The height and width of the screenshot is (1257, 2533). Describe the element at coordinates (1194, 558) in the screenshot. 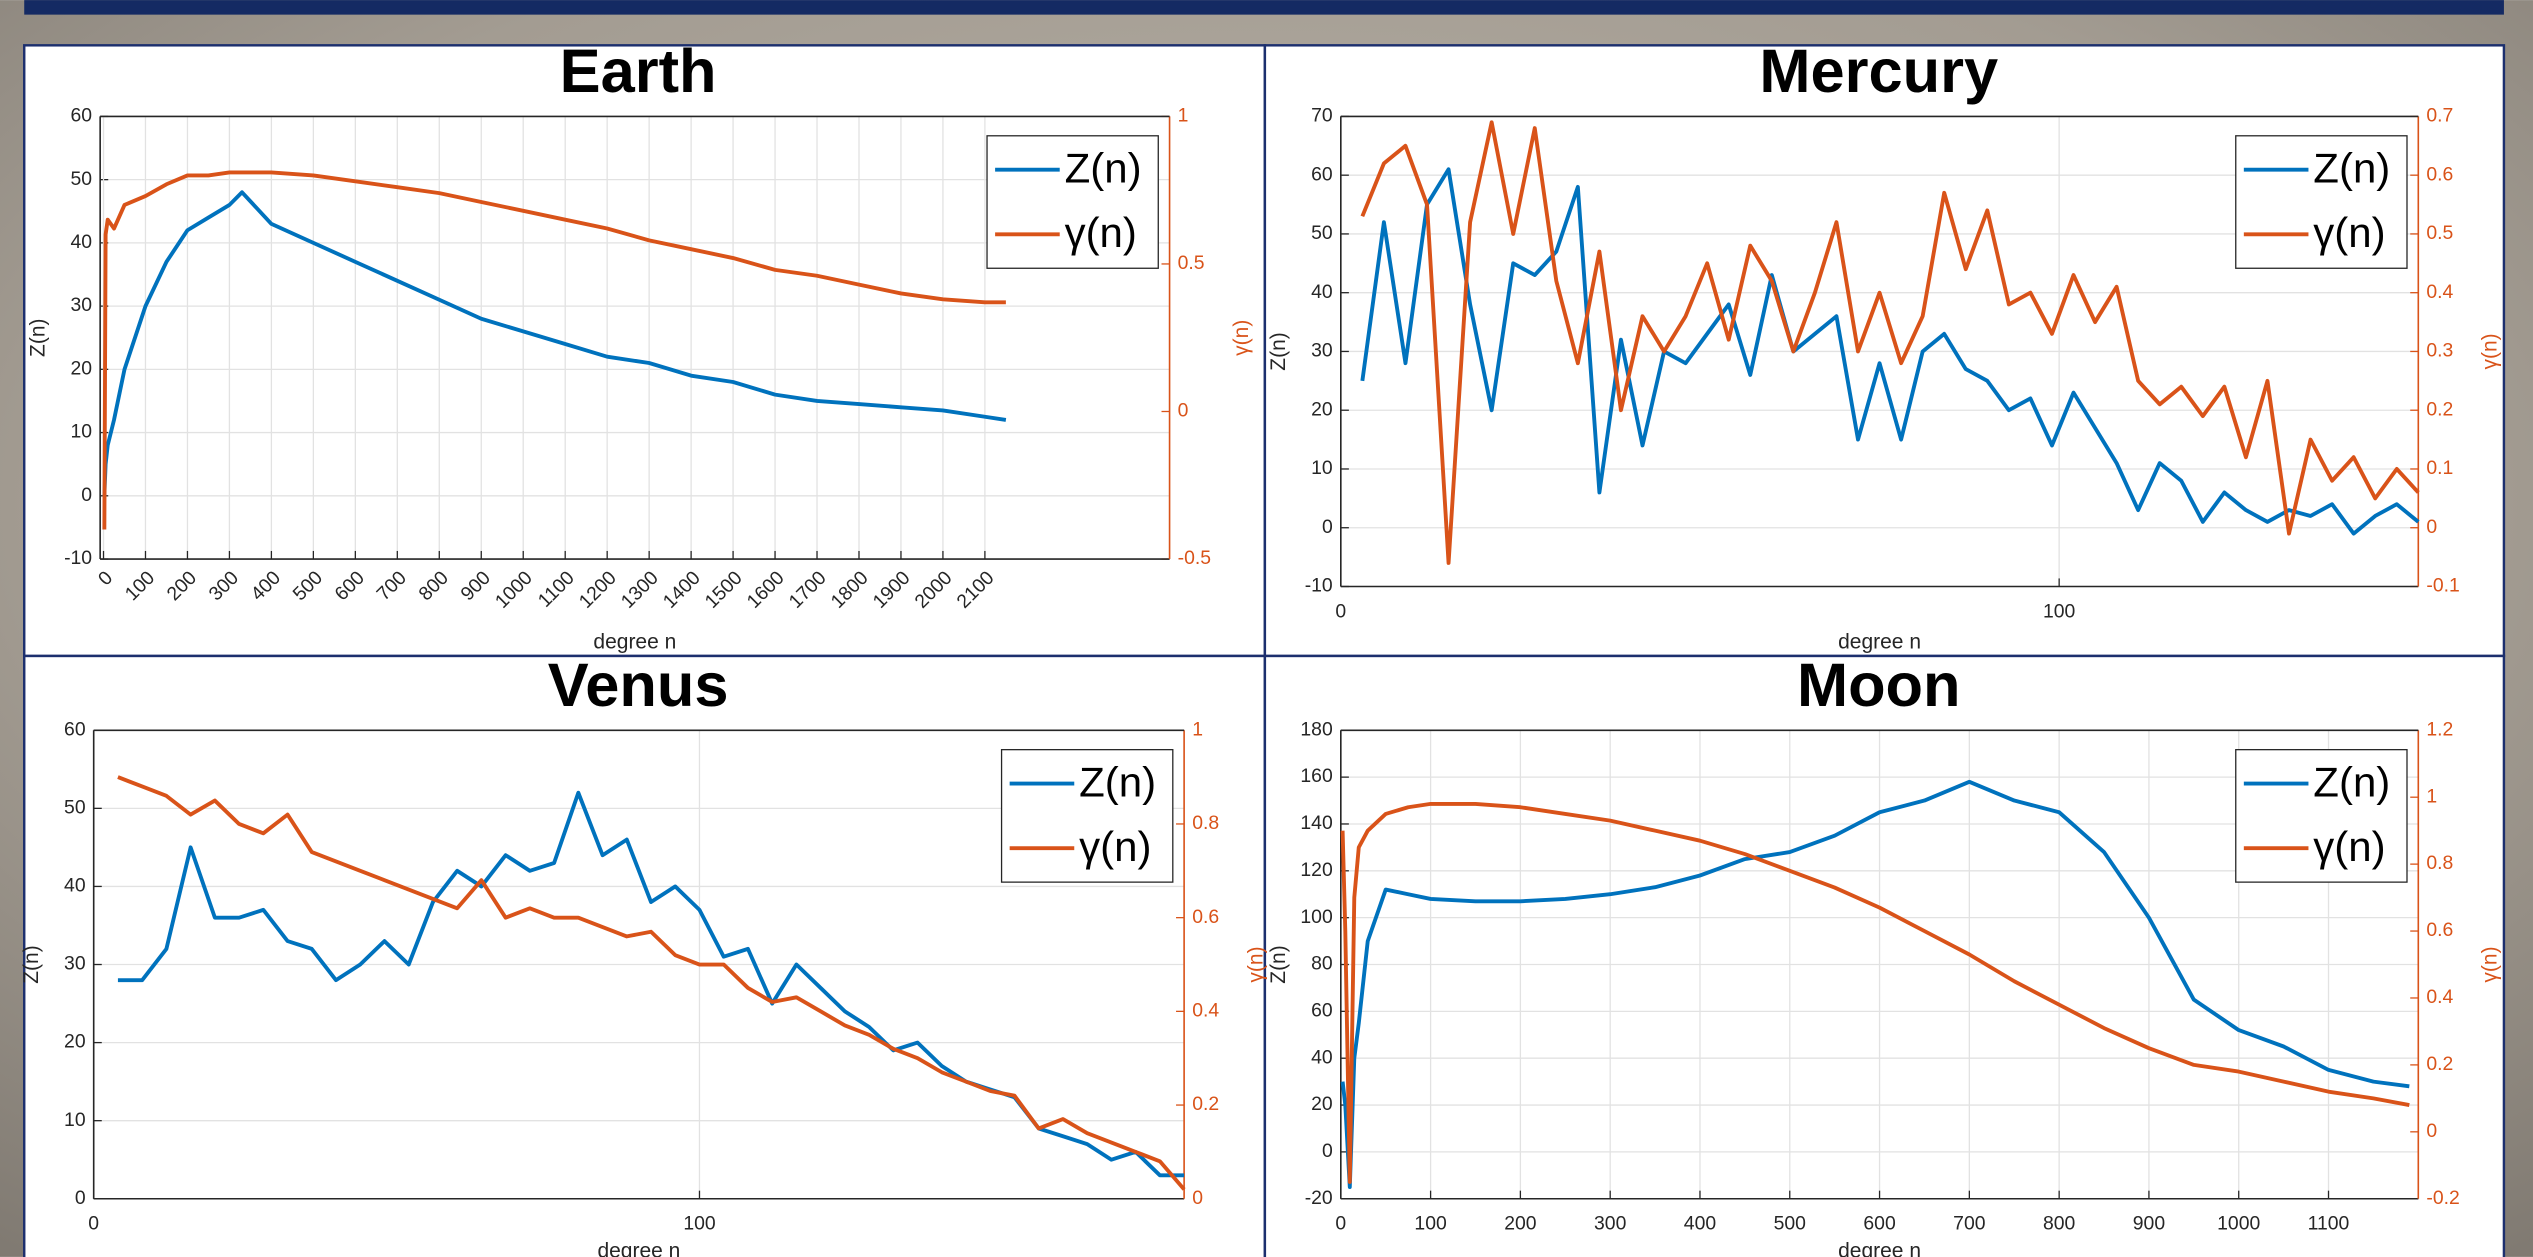

I see `y2-tick-label: -0.5` at that location.